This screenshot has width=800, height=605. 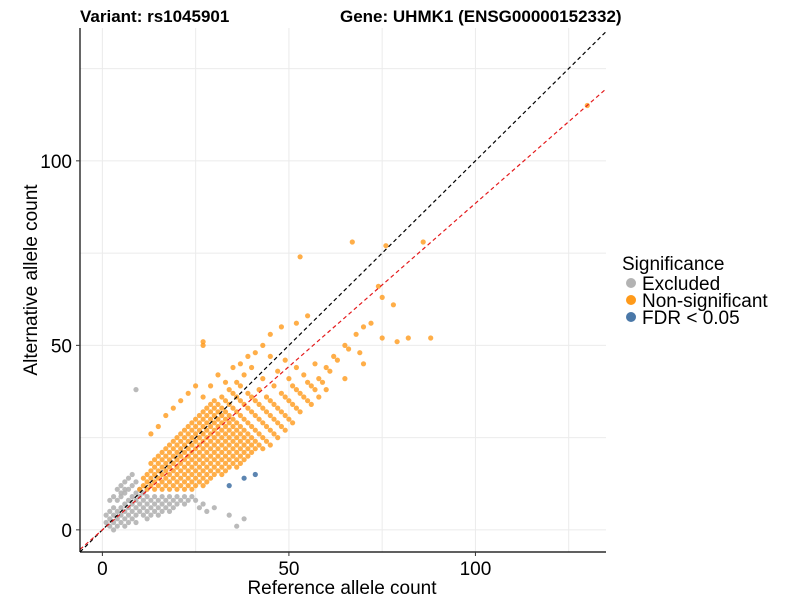 I want to click on y-axis-label: Alternative allele count, so click(x=31, y=280).